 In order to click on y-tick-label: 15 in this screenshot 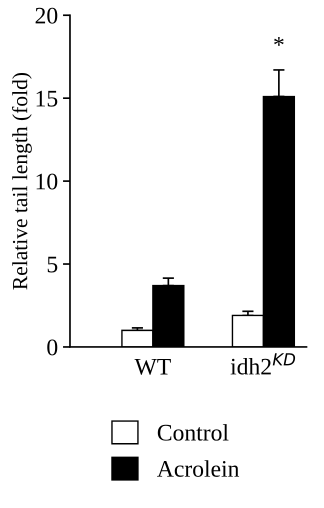, I will do `click(47, 98)`.